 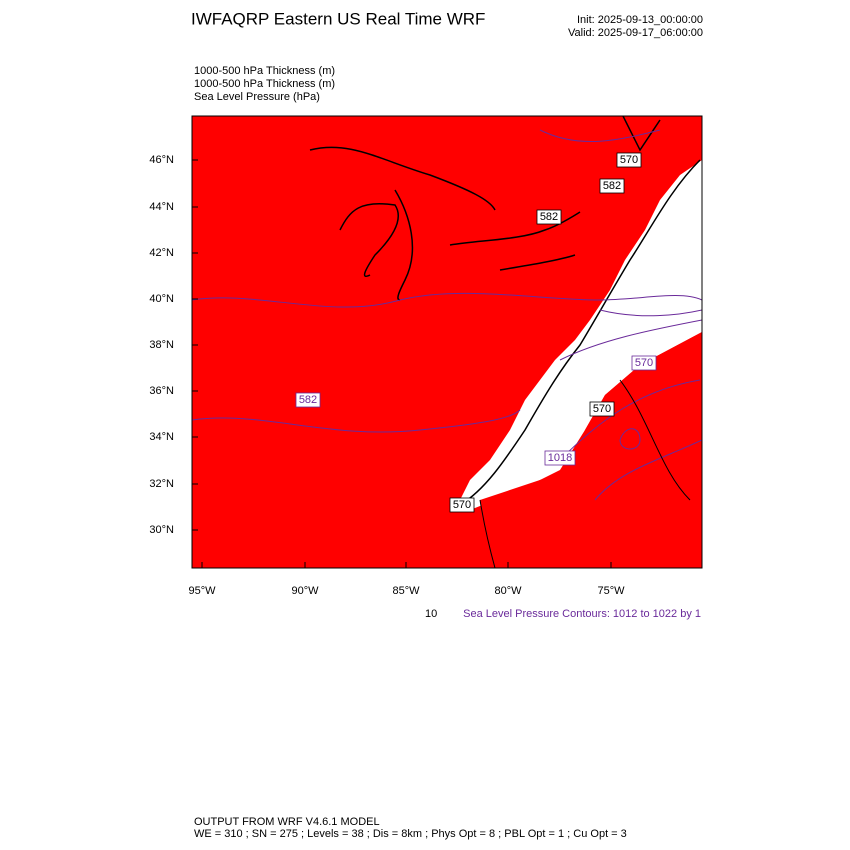 What do you see at coordinates (161, 207) in the screenshot?
I see `lat-label: 44°N` at bounding box center [161, 207].